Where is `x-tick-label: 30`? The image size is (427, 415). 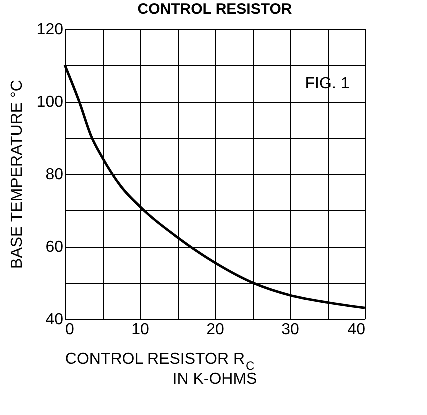 x-tick-label: 30 is located at coordinates (291, 330).